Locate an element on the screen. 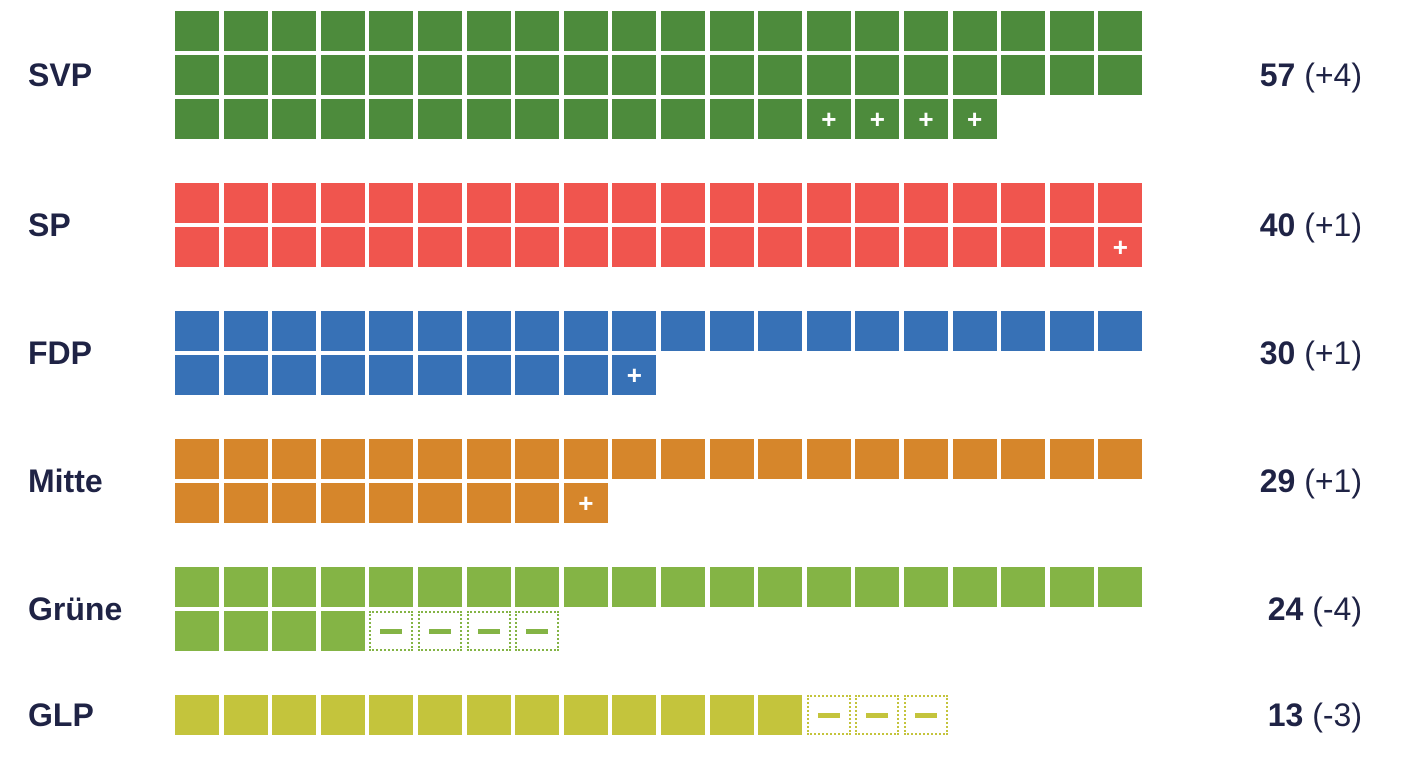  seat-count: 24 is located at coordinates (1285, 609).